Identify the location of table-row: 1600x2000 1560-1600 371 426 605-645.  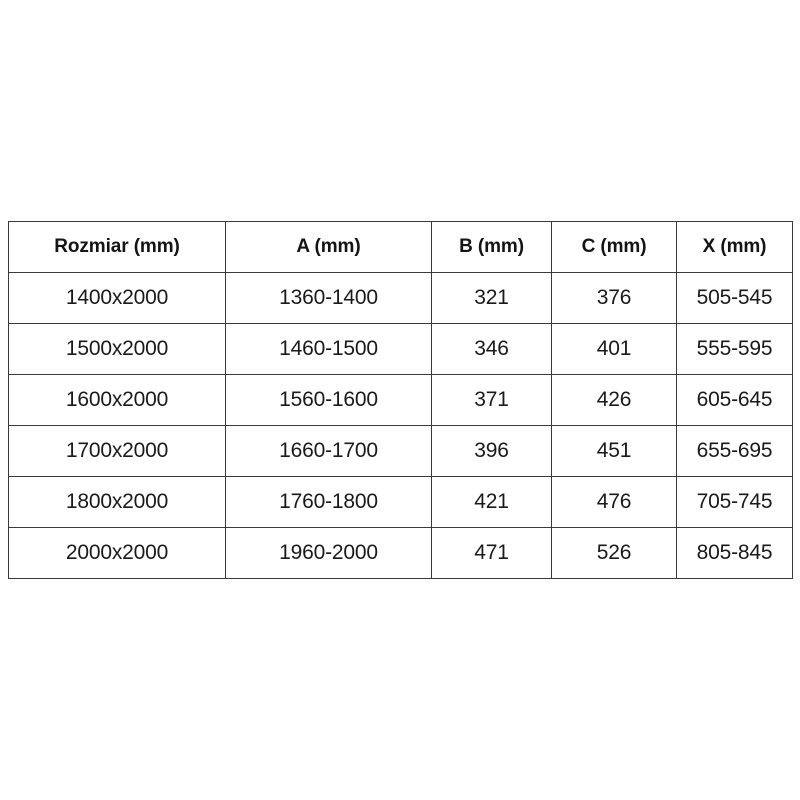
(400, 400).